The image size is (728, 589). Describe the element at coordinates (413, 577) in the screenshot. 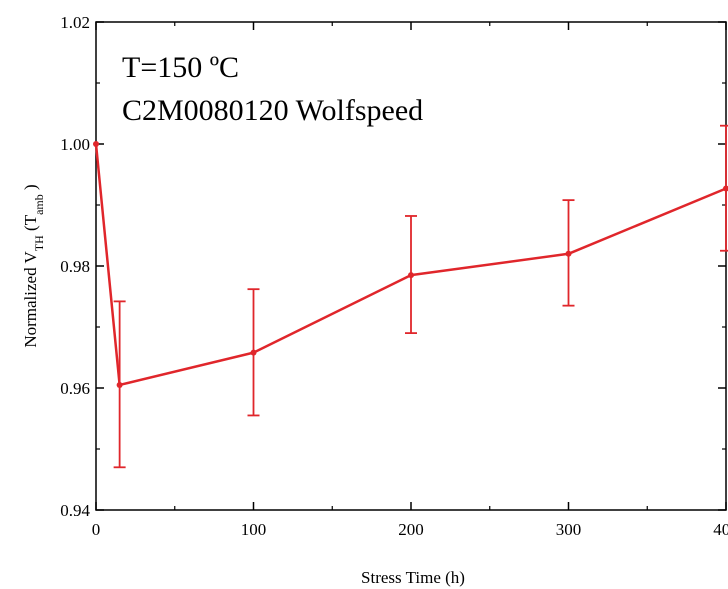

I see `x-axis-title: Stress Time (h)` at that location.